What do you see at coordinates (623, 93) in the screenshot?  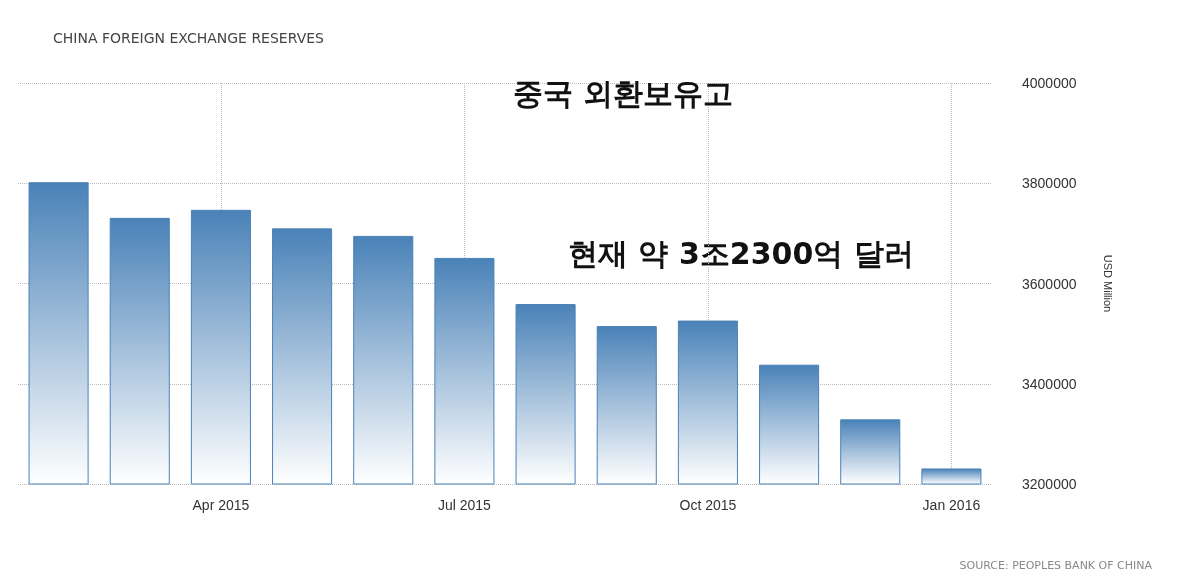 I see `chart-subtitle: 중국 외환보유고` at bounding box center [623, 93].